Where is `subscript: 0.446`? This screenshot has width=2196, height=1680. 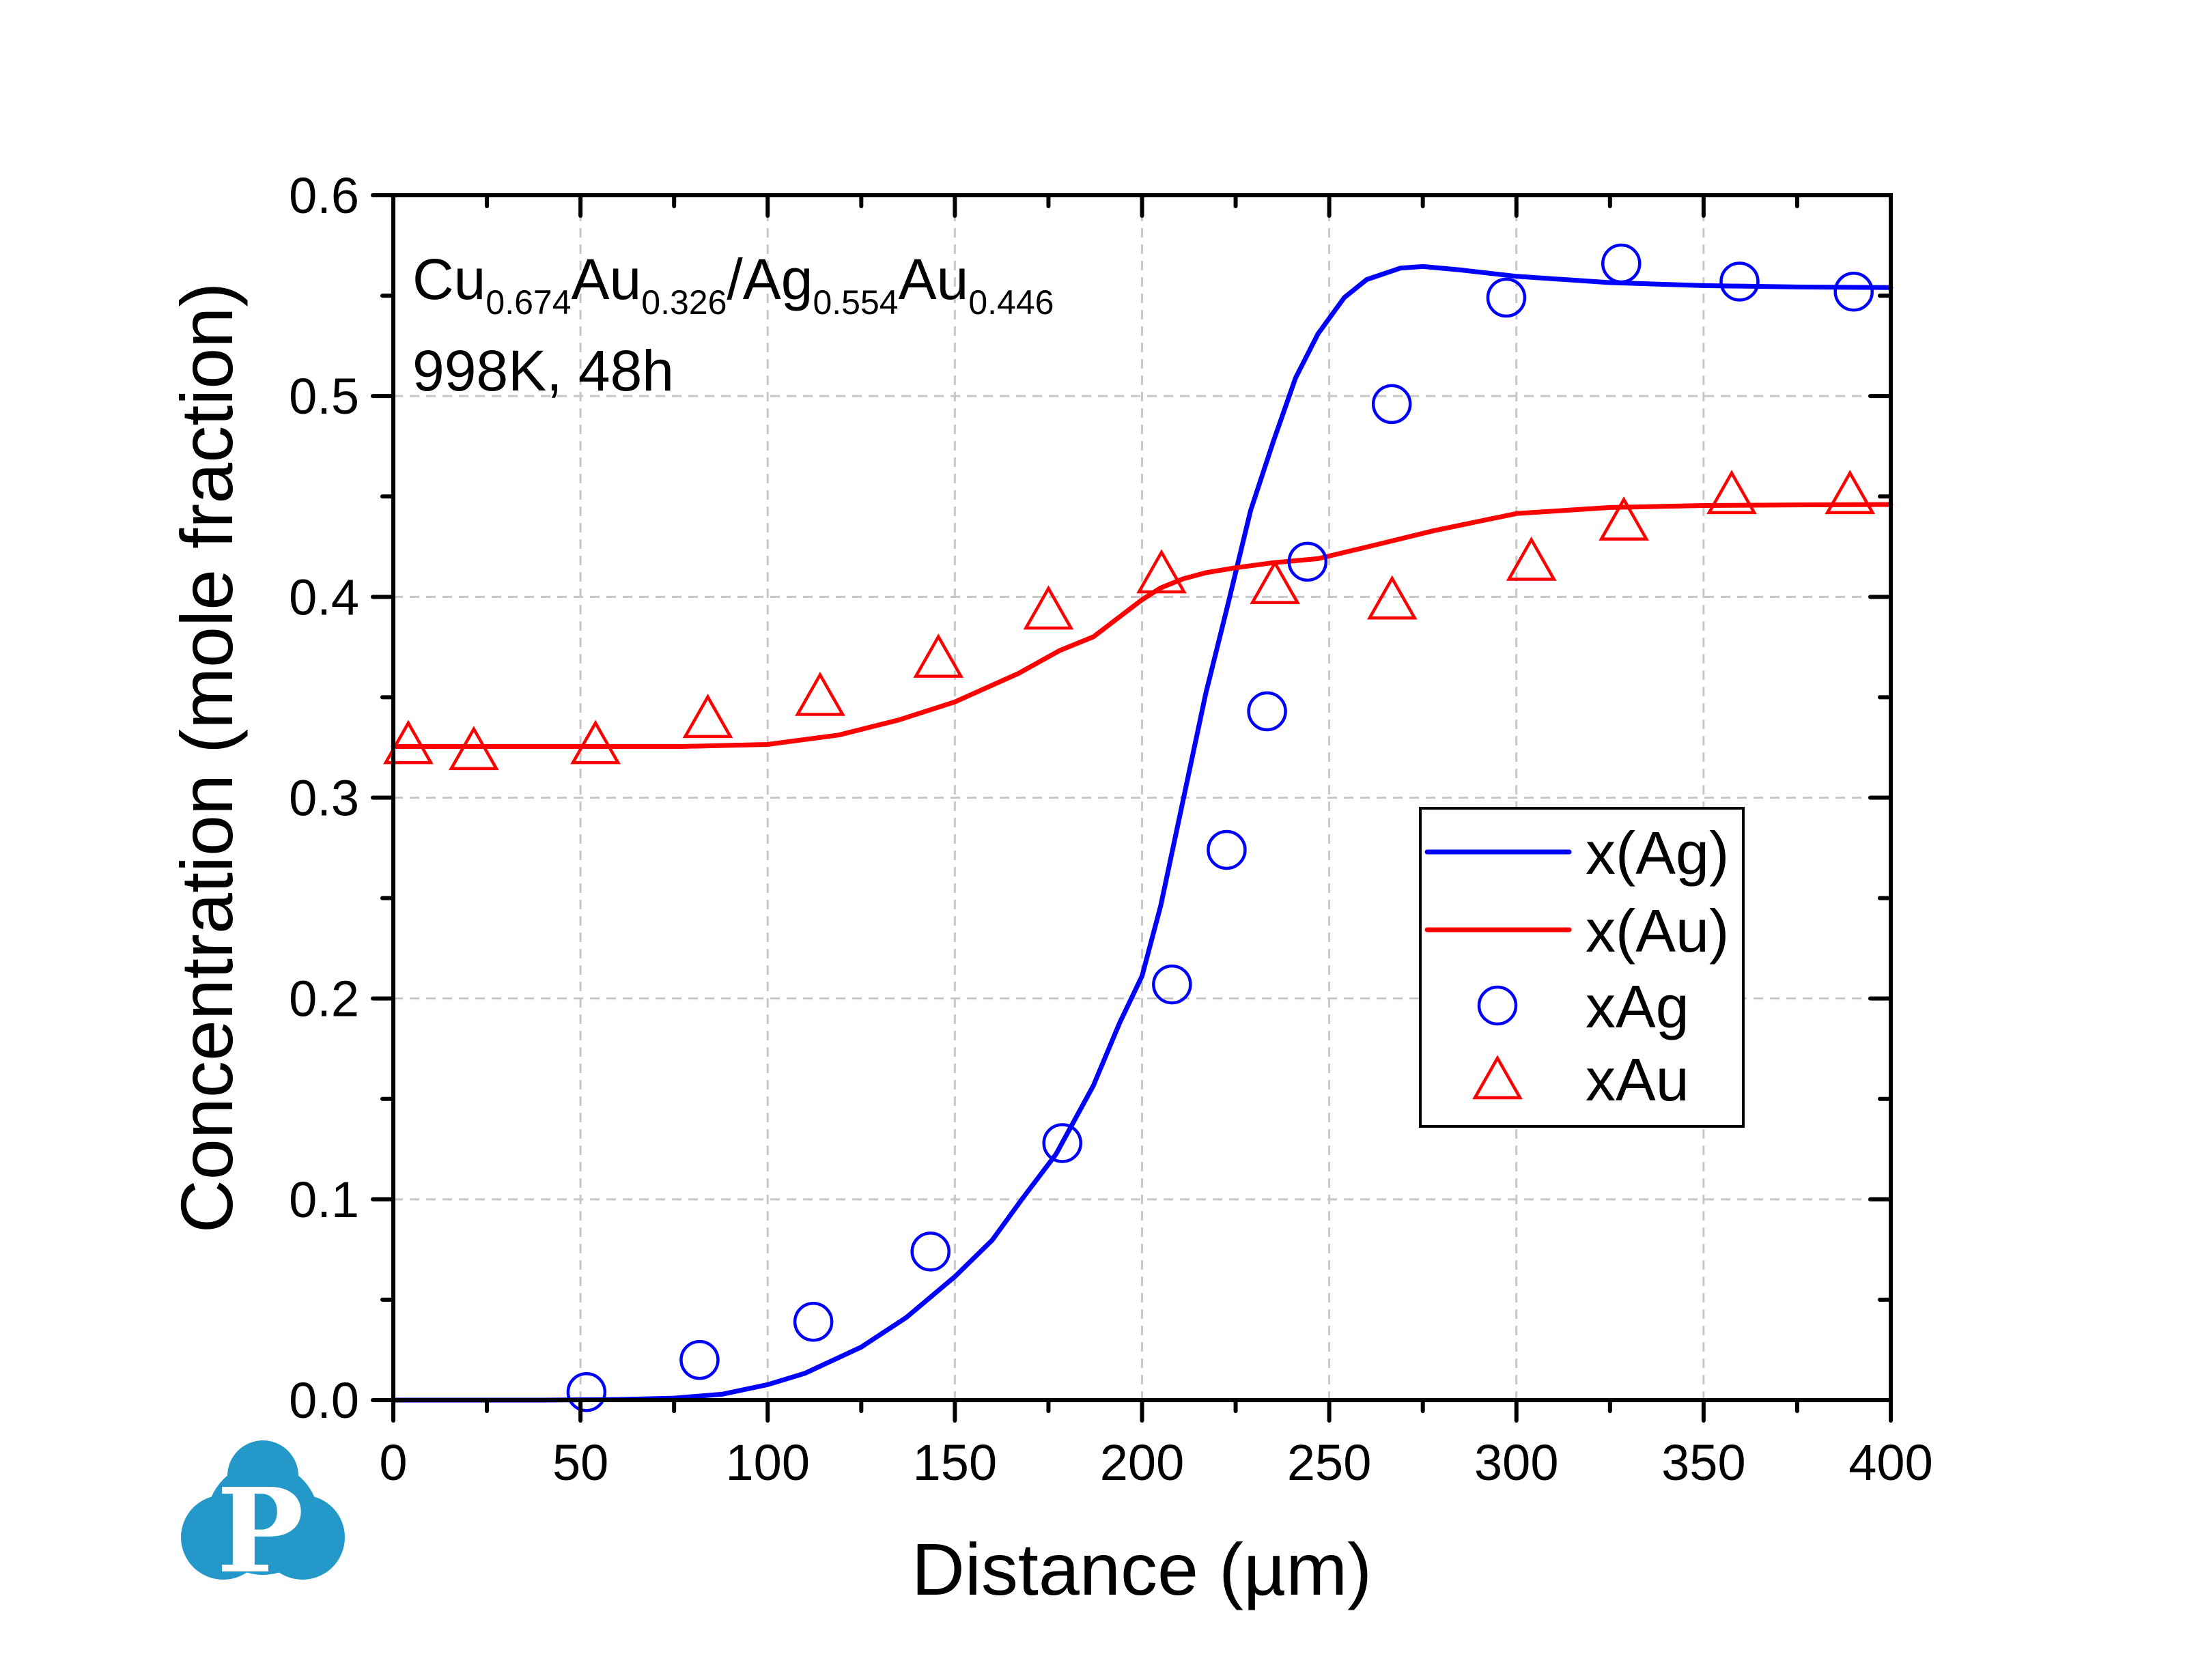
subscript: 0.446 is located at coordinates (1011, 302).